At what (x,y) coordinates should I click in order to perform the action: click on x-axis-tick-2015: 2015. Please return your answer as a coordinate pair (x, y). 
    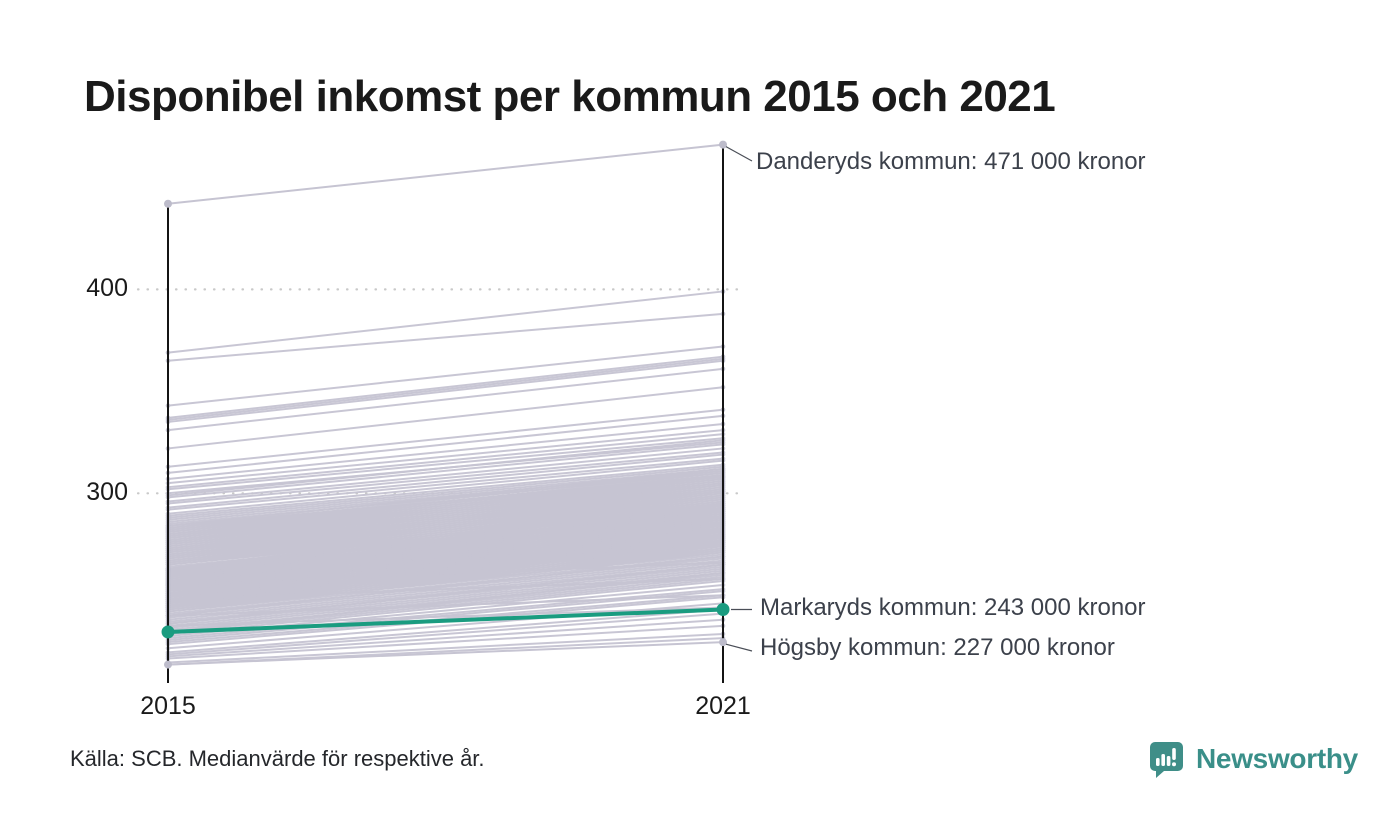
    Looking at the image, I should click on (168, 706).